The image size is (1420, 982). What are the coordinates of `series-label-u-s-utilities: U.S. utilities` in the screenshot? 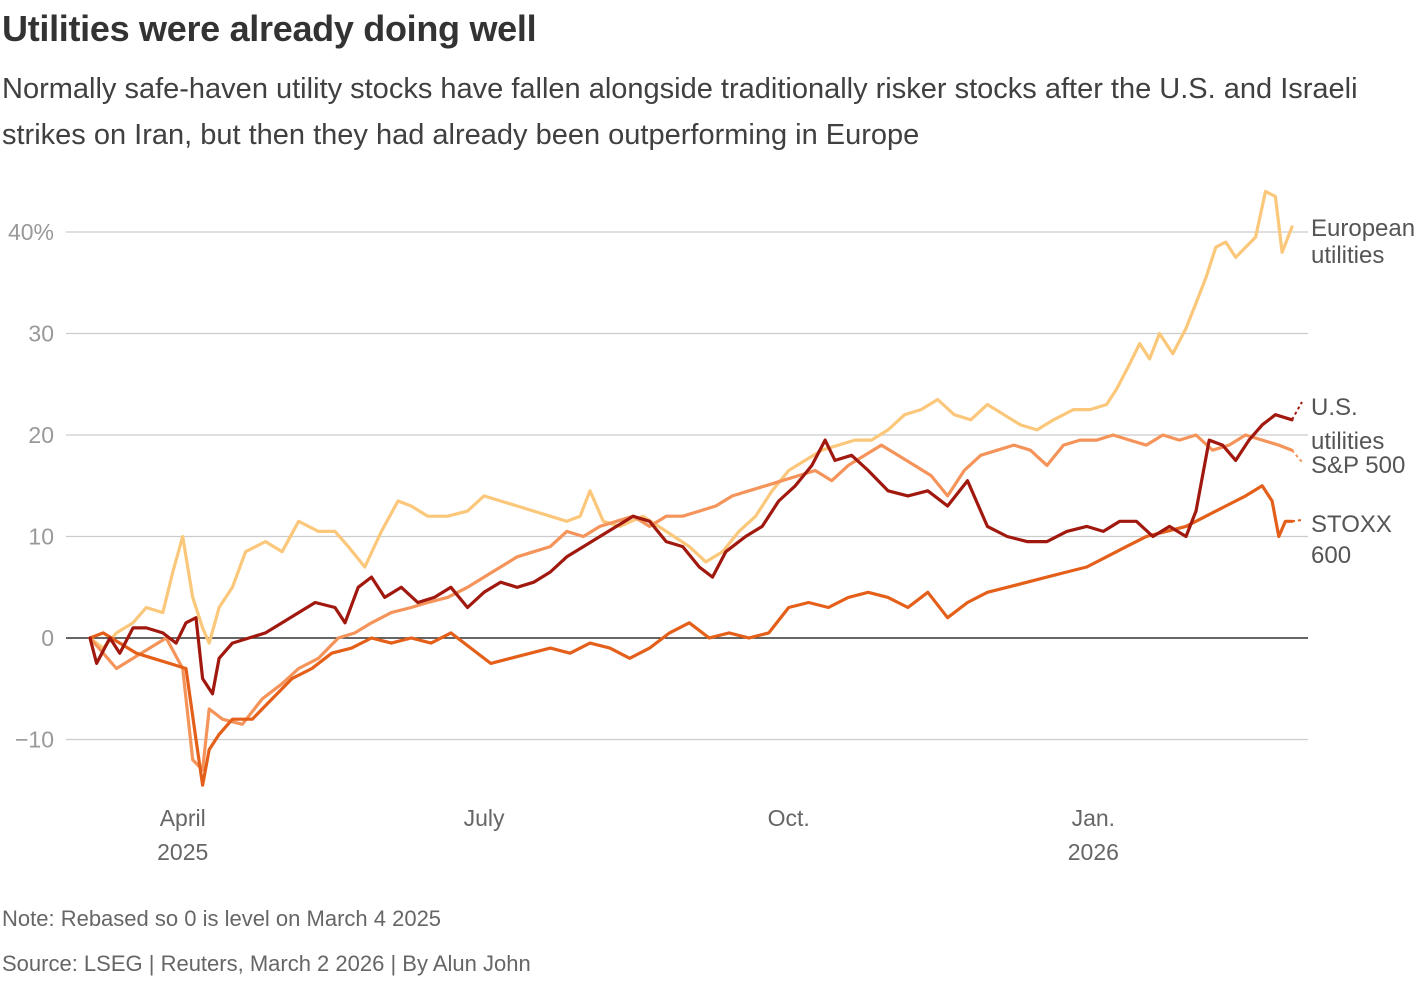 It's located at (1347, 424).